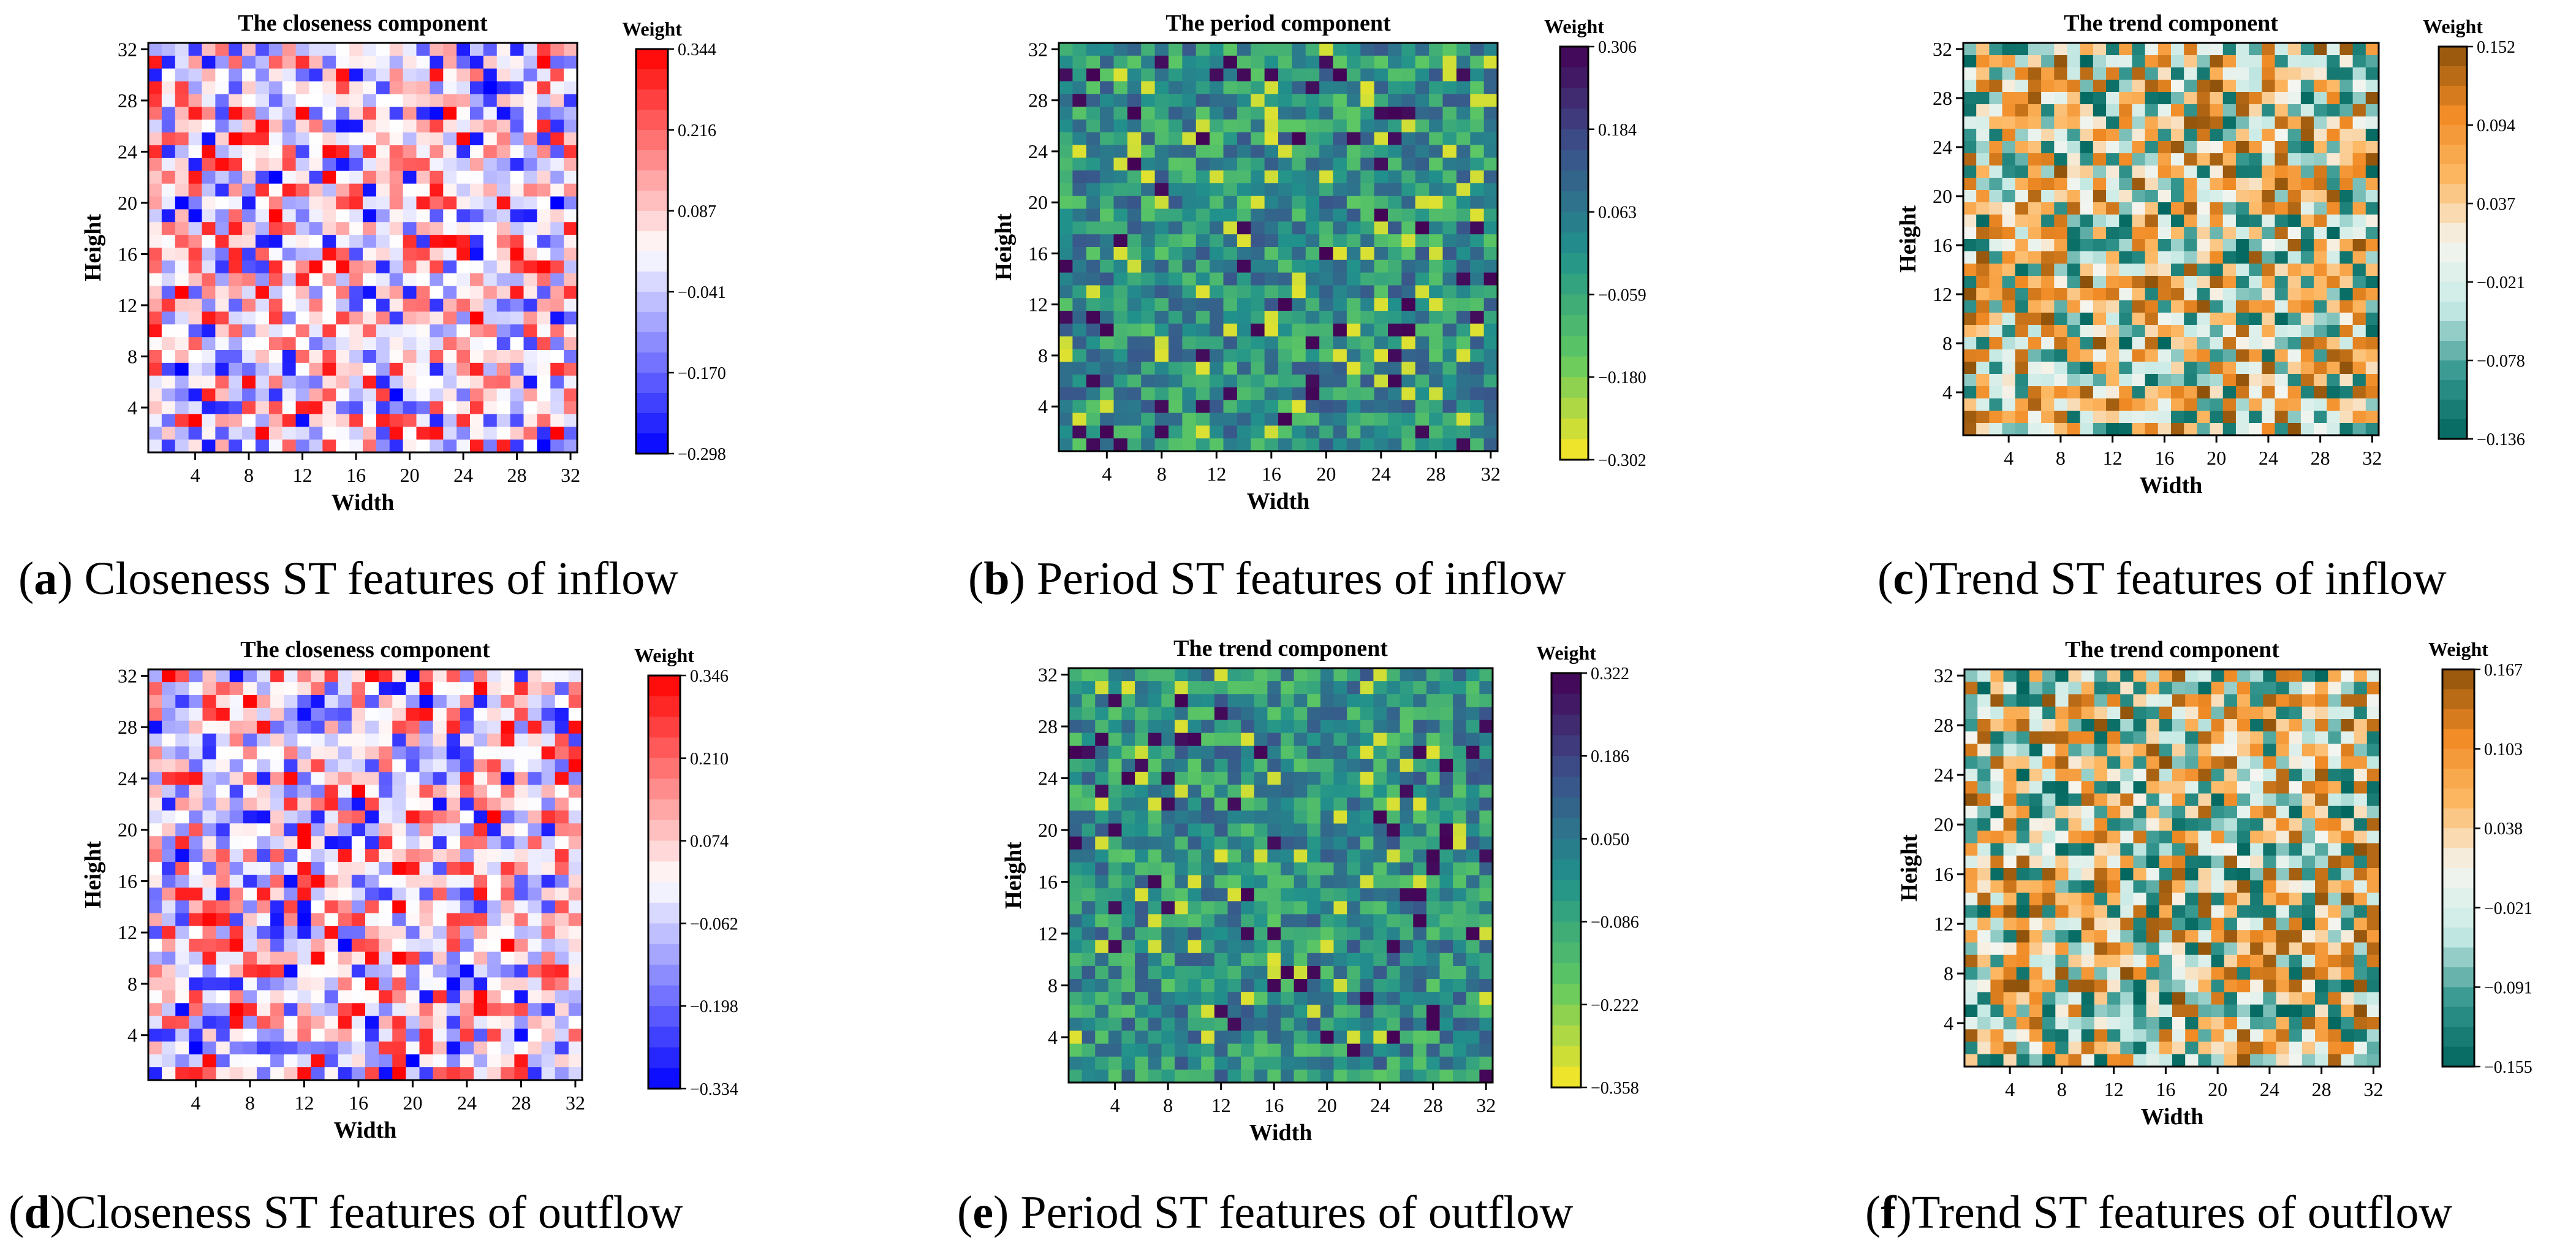  Describe the element at coordinates (250, 1103) in the screenshot. I see `x-tick-label: 8` at that location.